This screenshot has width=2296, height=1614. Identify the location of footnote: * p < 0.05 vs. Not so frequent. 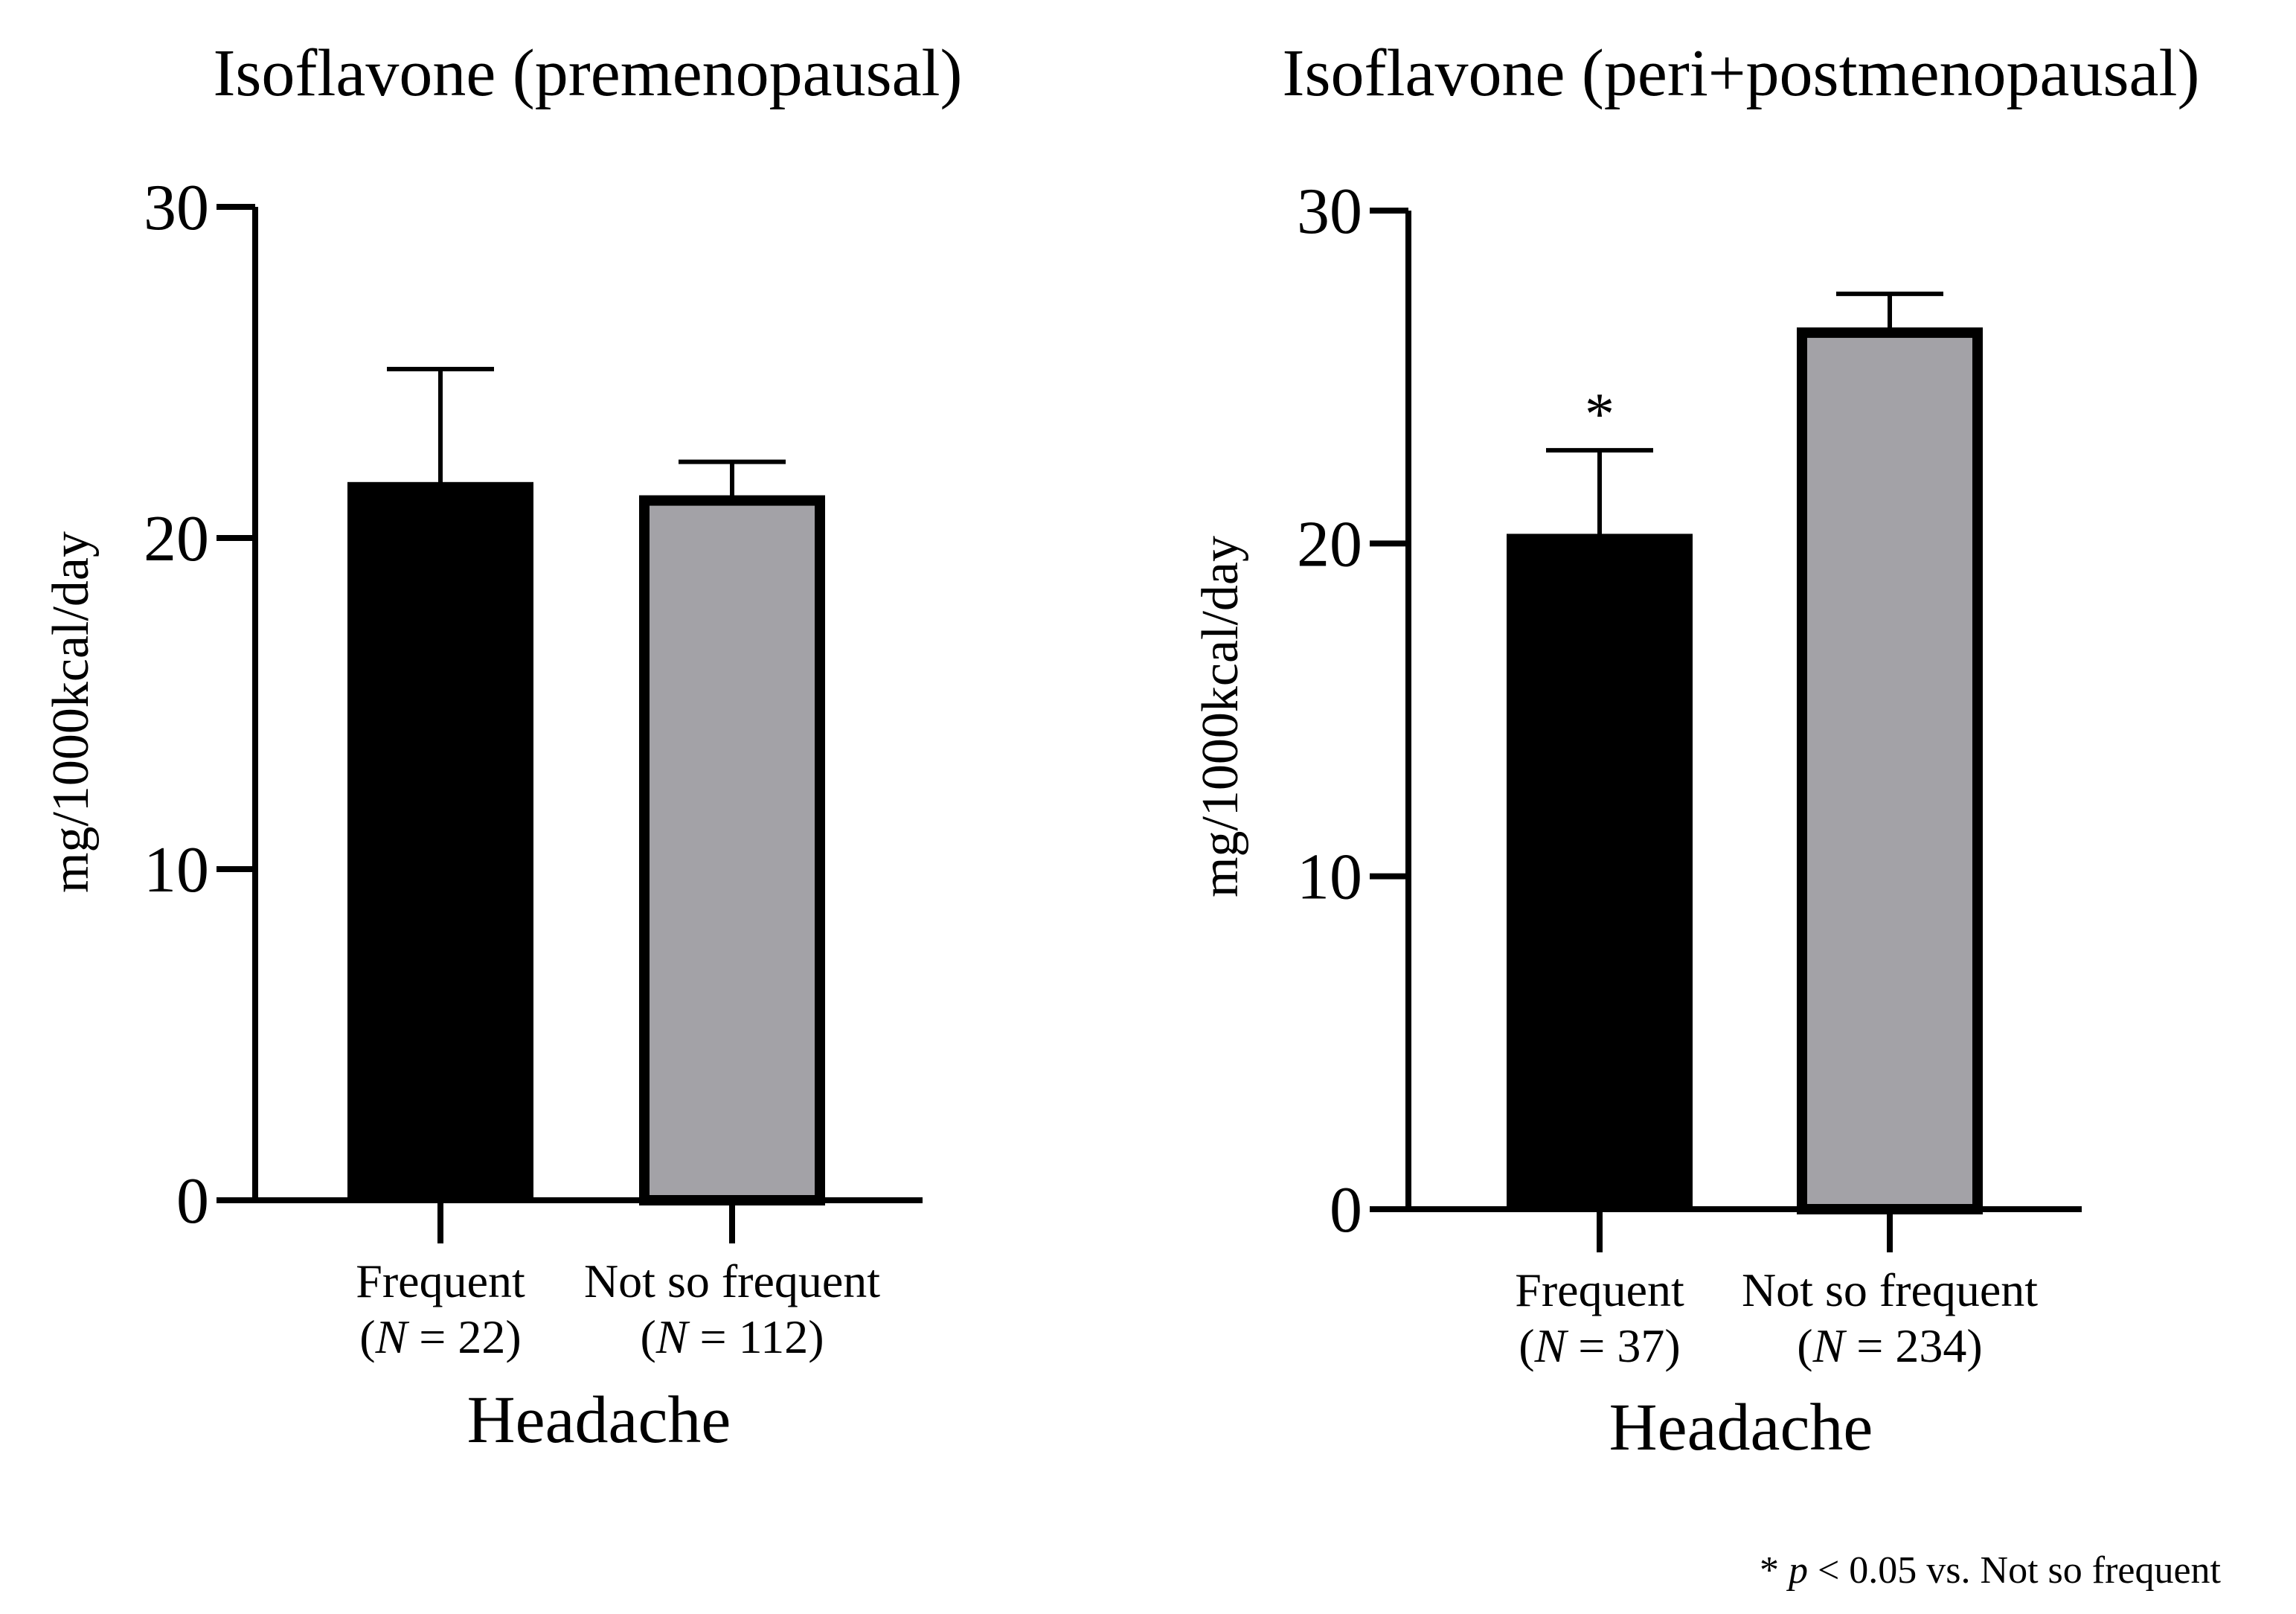
(1991, 1570).